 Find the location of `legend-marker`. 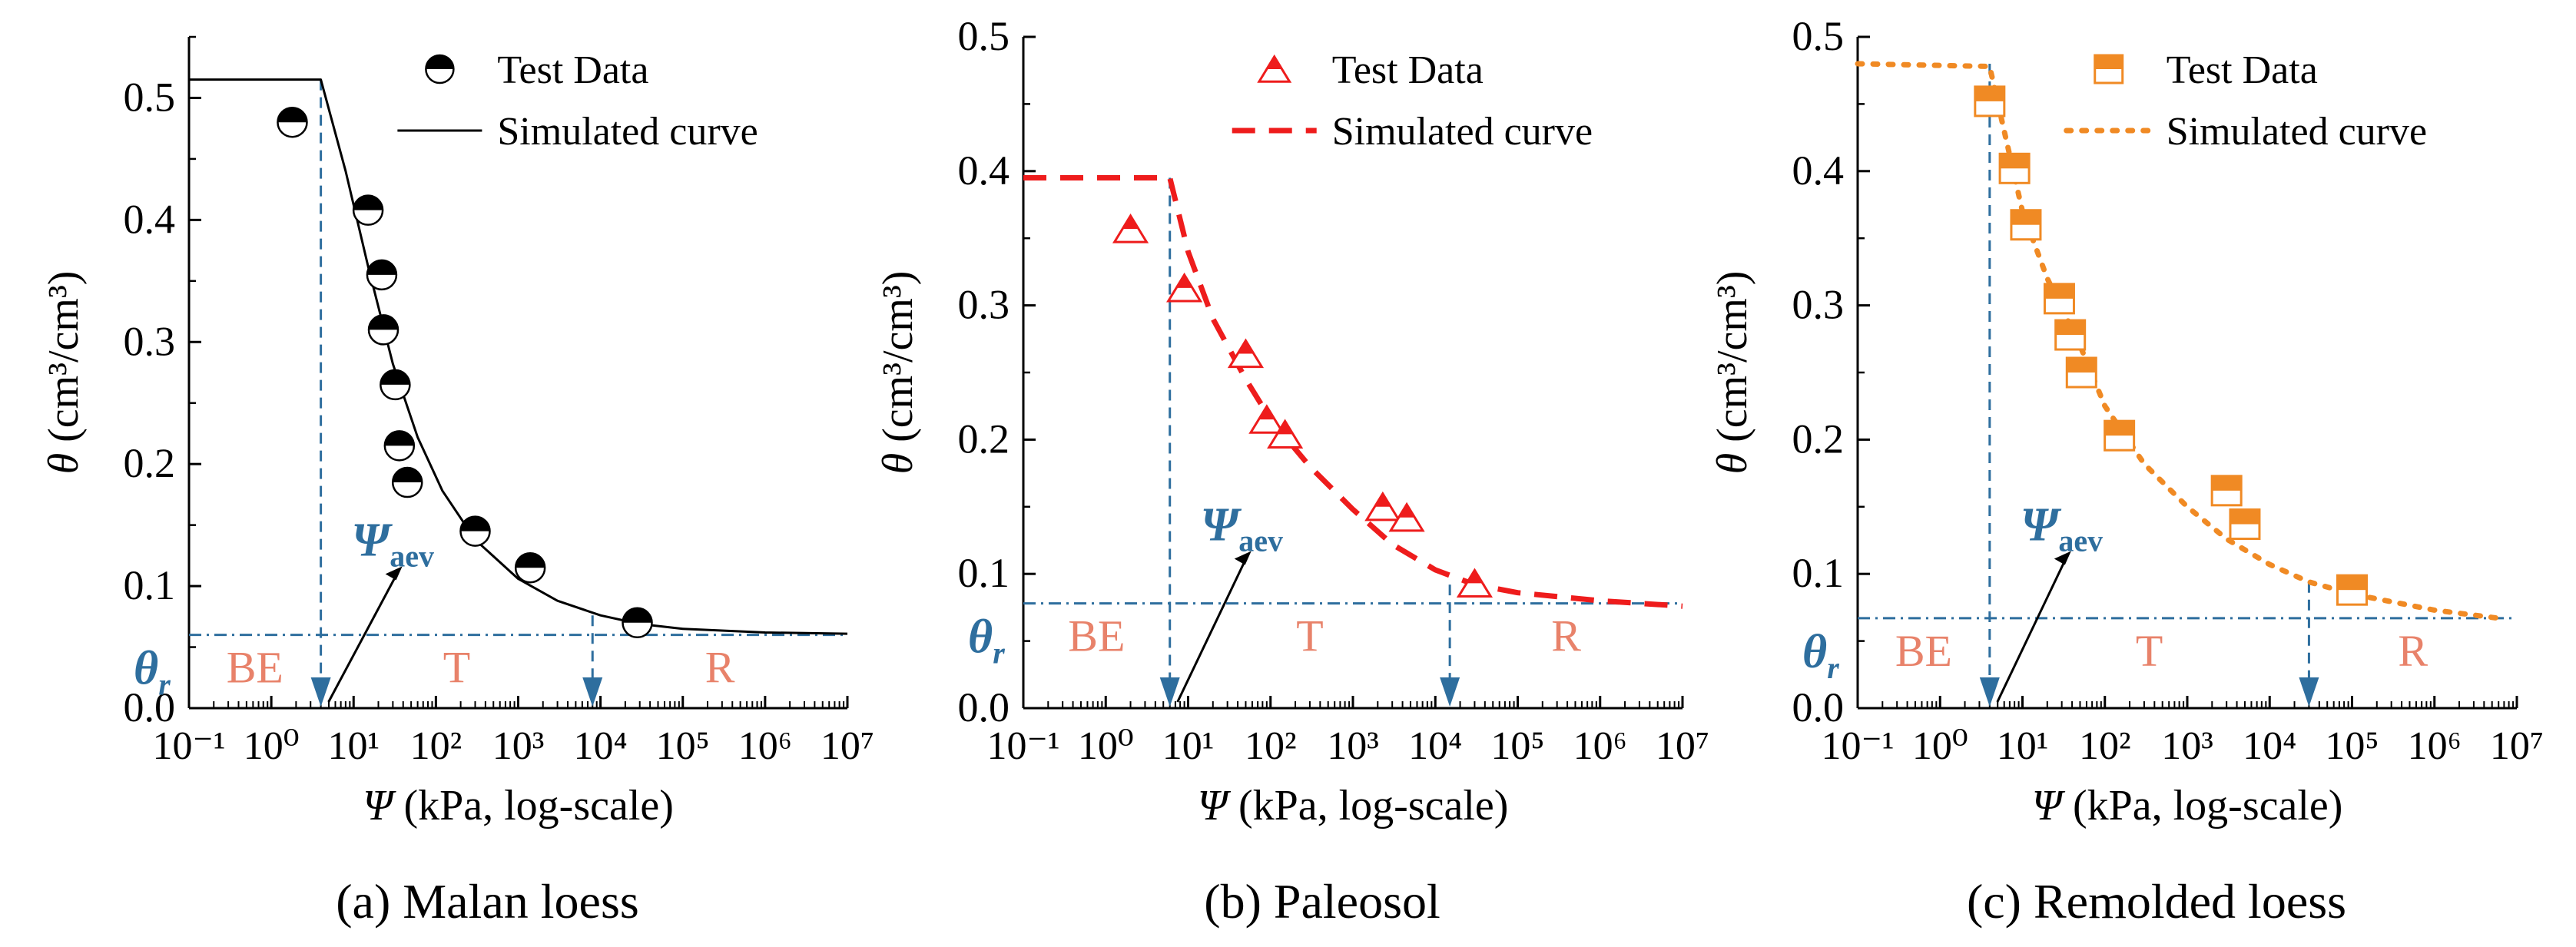

legend-marker is located at coordinates (440, 69).